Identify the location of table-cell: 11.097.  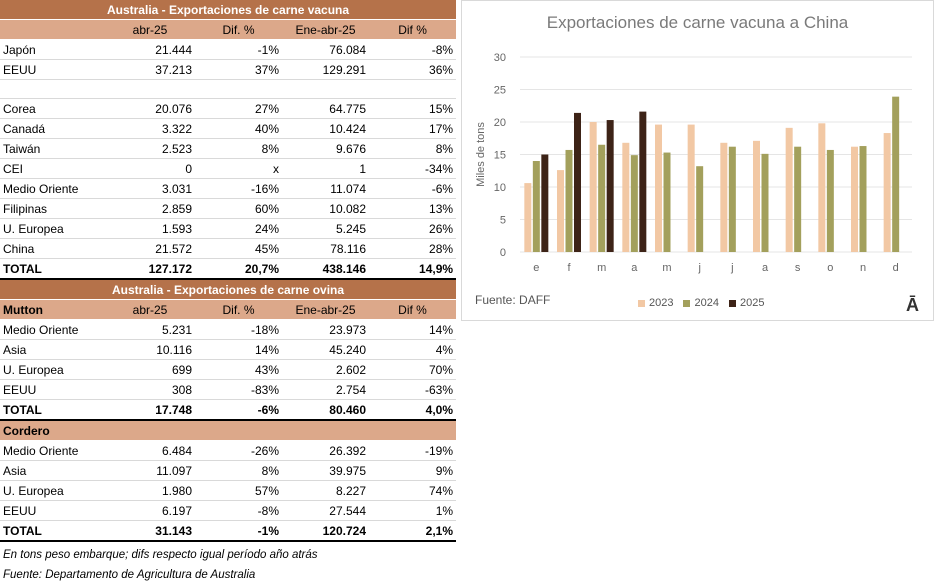
(150, 470).